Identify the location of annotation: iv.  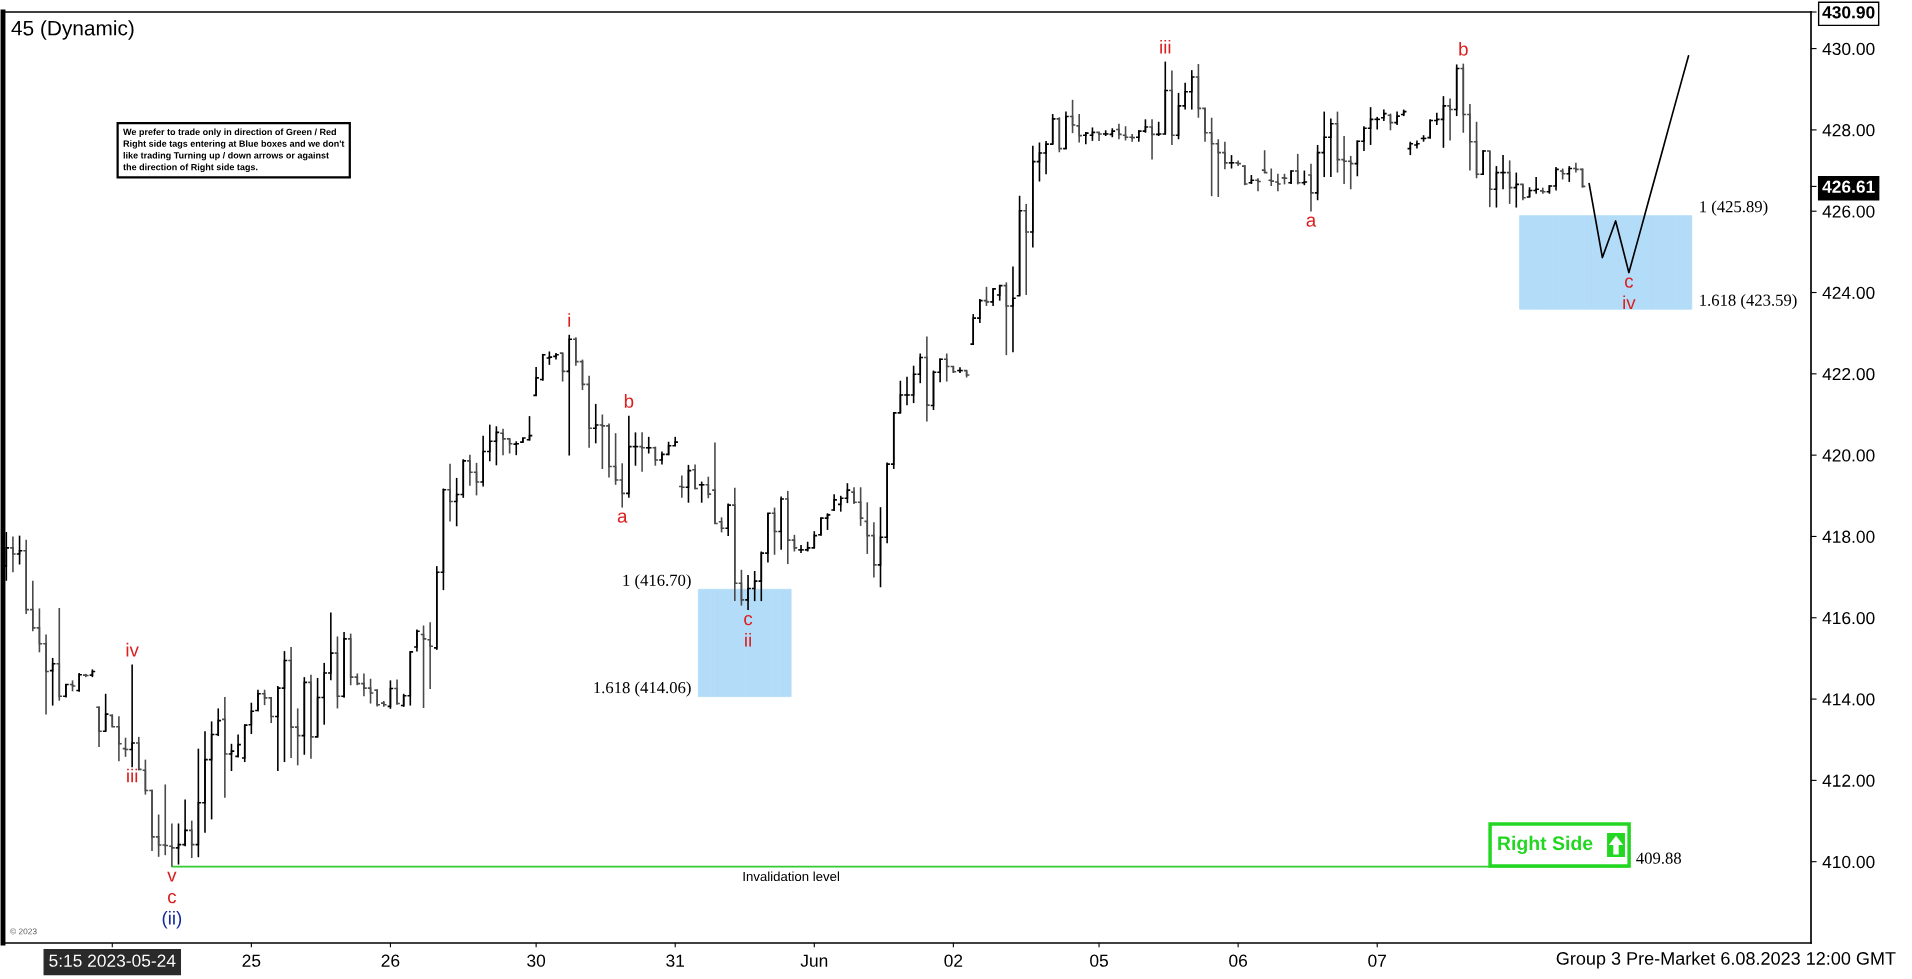
(132, 649).